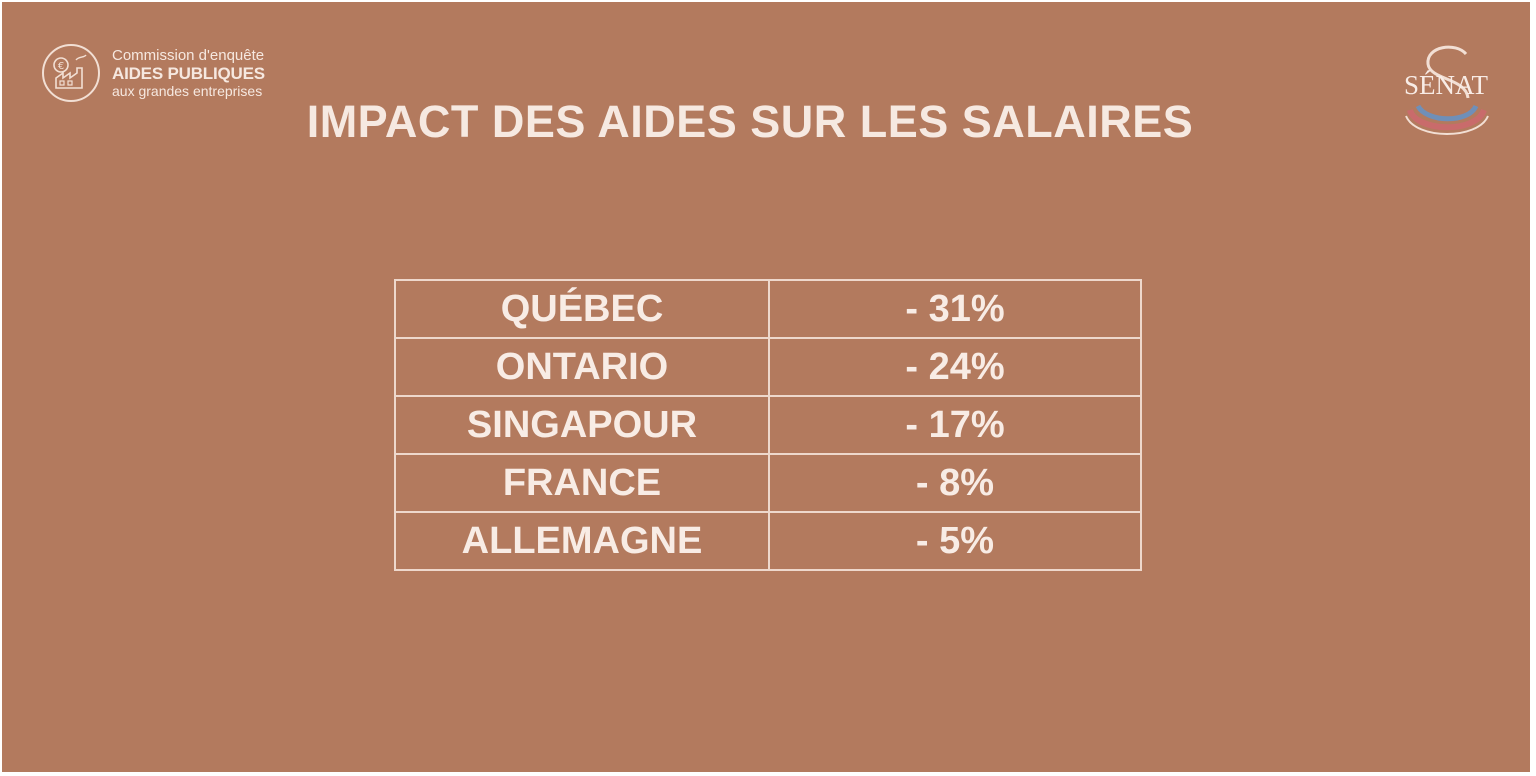 This screenshot has height=776, width=1536. What do you see at coordinates (188, 55) in the screenshot?
I see `commission-label: Commission d'enquête` at bounding box center [188, 55].